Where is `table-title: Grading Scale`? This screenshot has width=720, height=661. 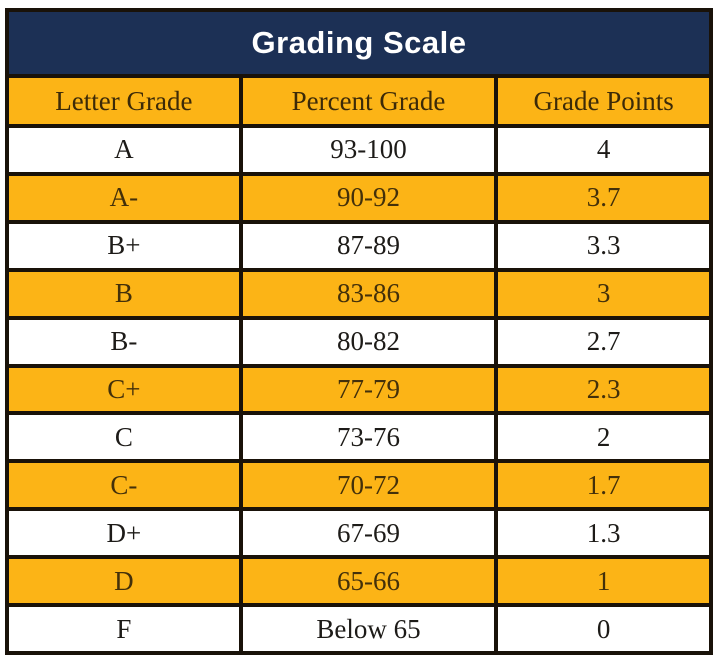
table-title: Grading Scale is located at coordinates (359, 43).